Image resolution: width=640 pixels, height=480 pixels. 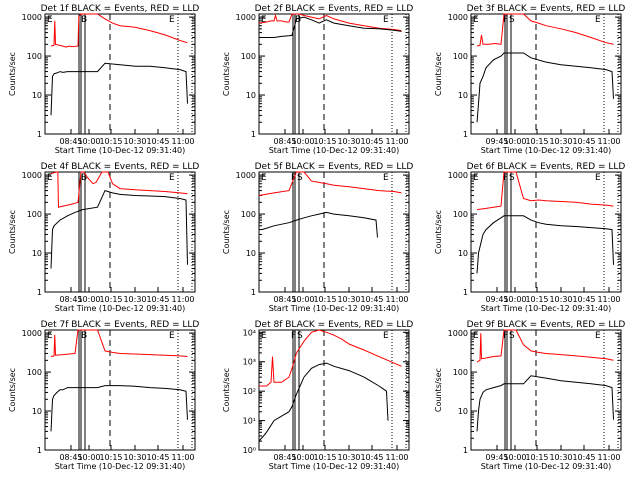 What do you see at coordinates (334, 167) in the screenshot?
I see `chart-title: Det 5f BLACK = Events, RED = LLD` at bounding box center [334, 167].